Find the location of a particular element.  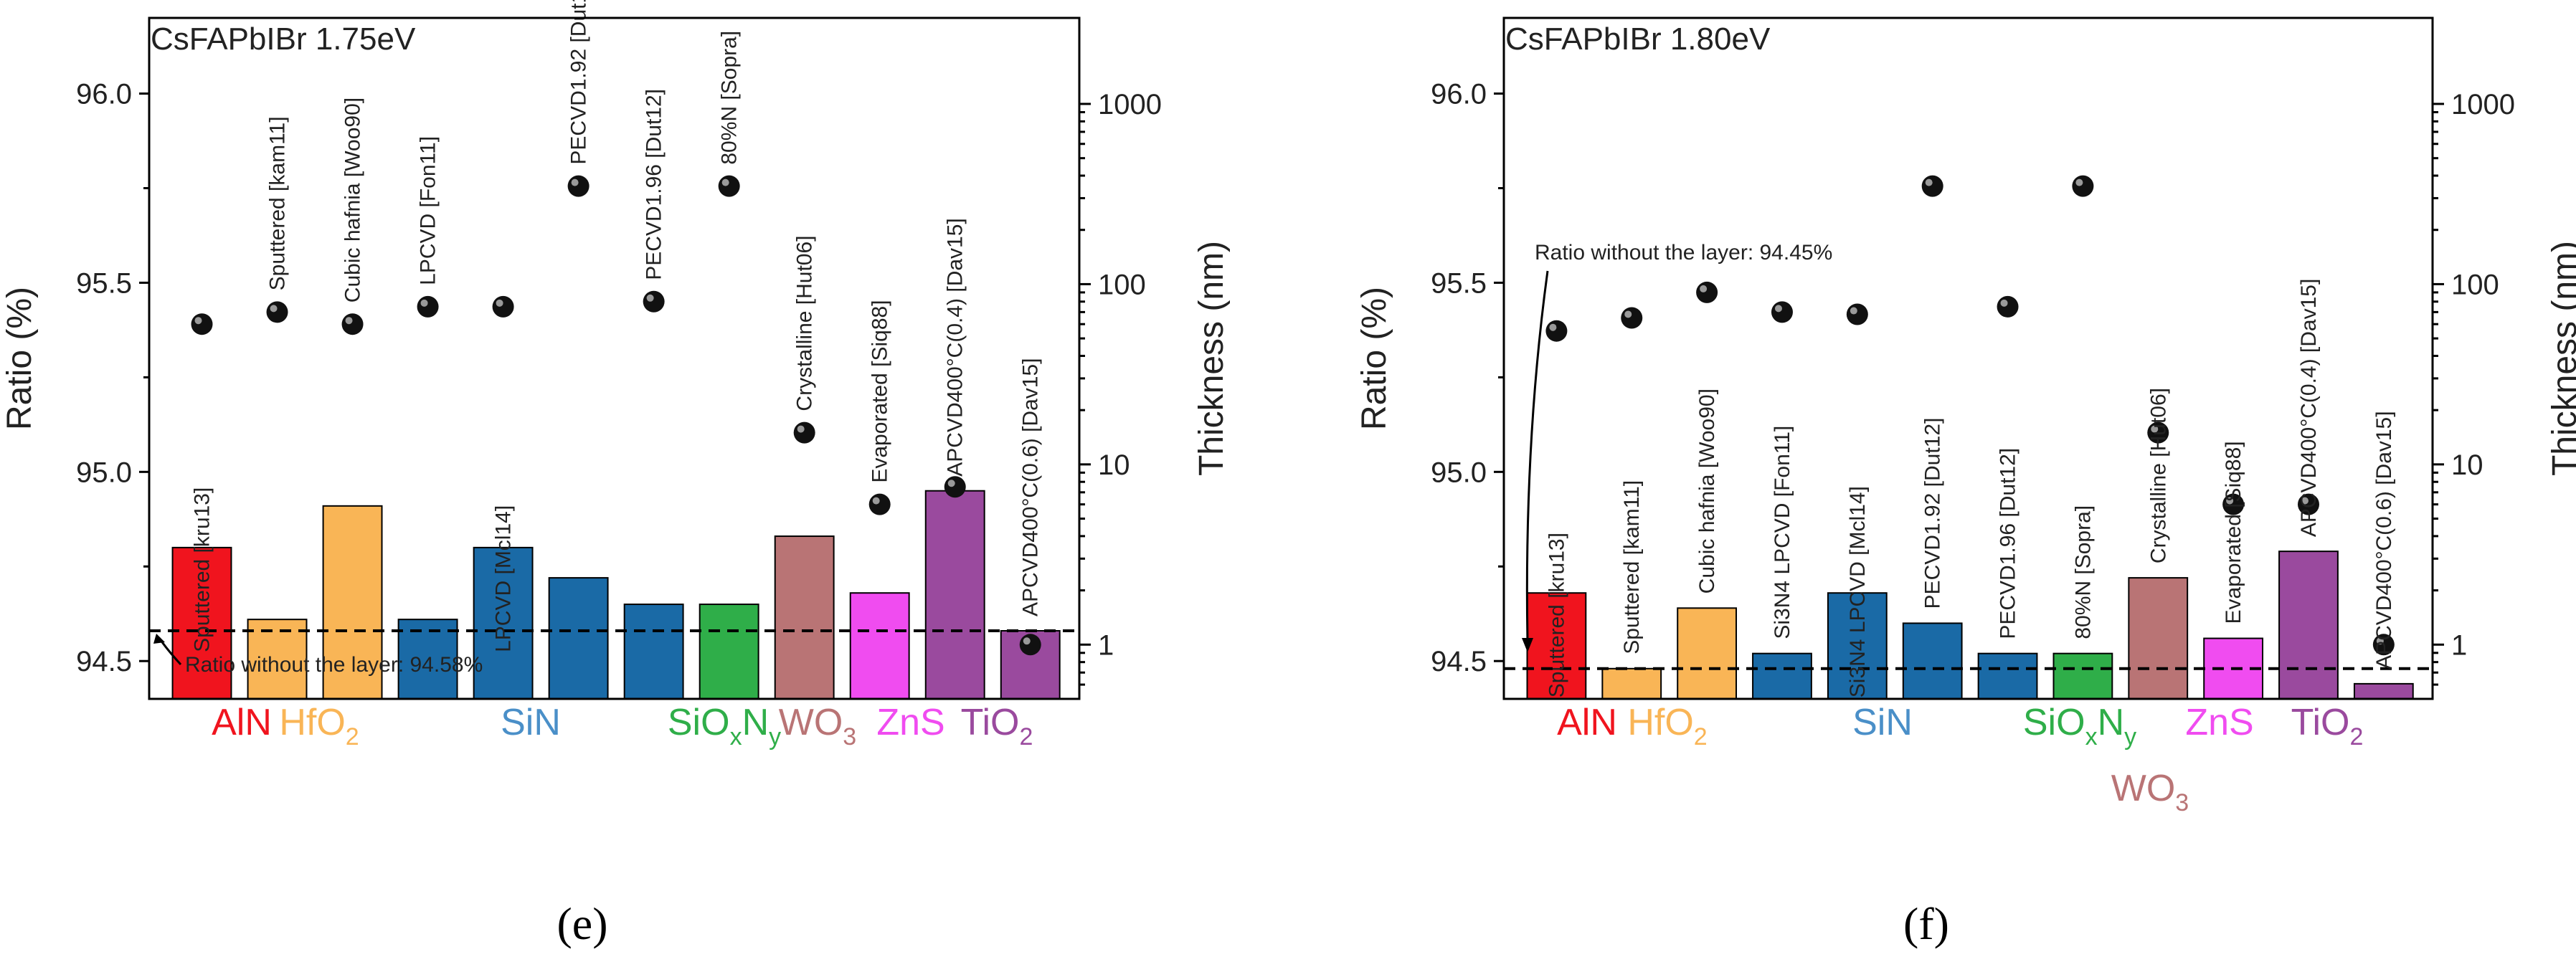

bar-label: Evaporated [Siq88] is located at coordinates (2233, 532).